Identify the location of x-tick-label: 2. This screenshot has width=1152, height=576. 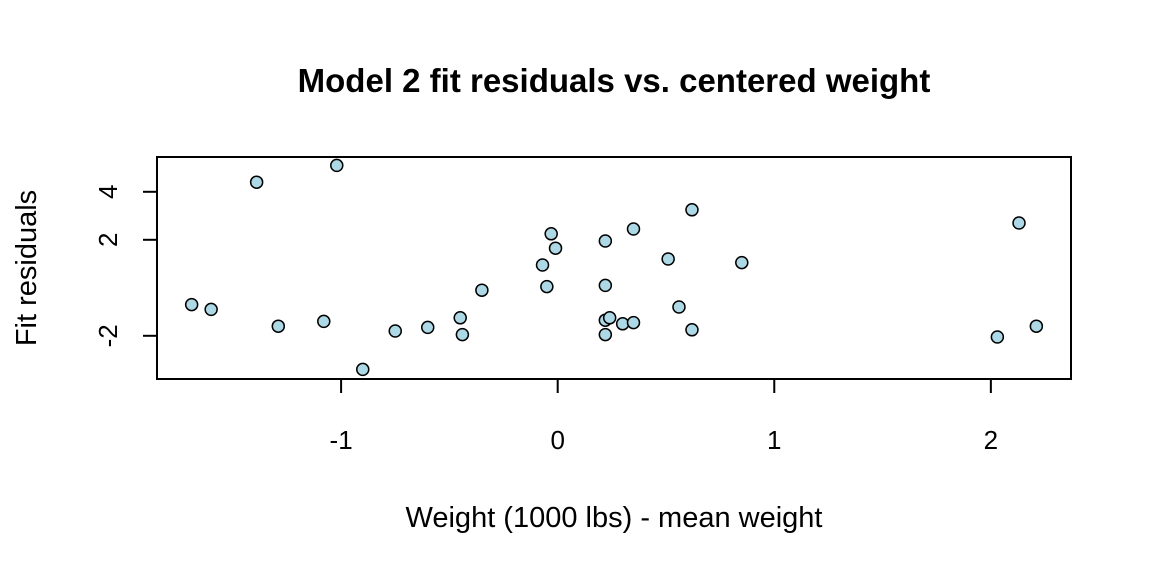
(991, 440).